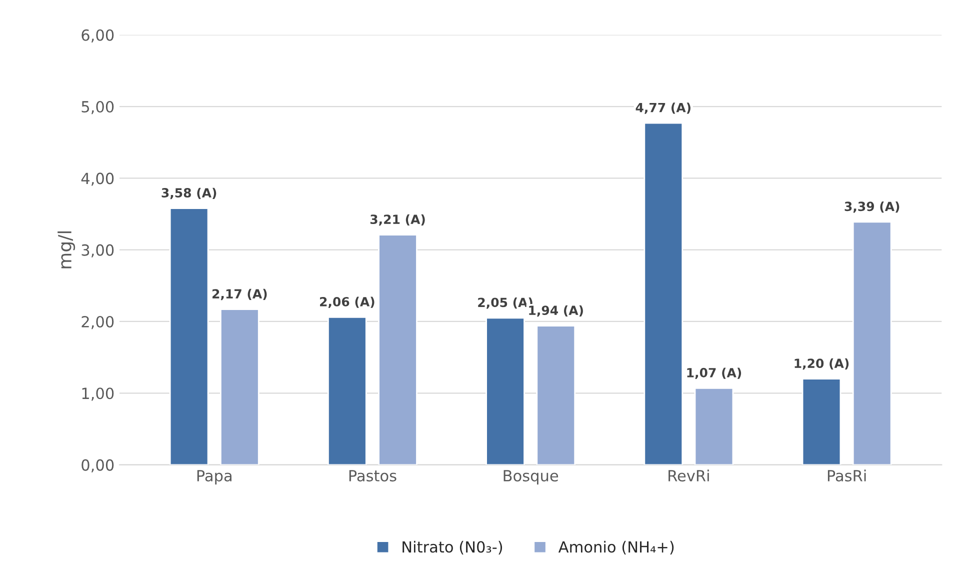 This screenshot has height=581, width=956. I want to click on data-label: 1,20 (A), so click(821, 364).